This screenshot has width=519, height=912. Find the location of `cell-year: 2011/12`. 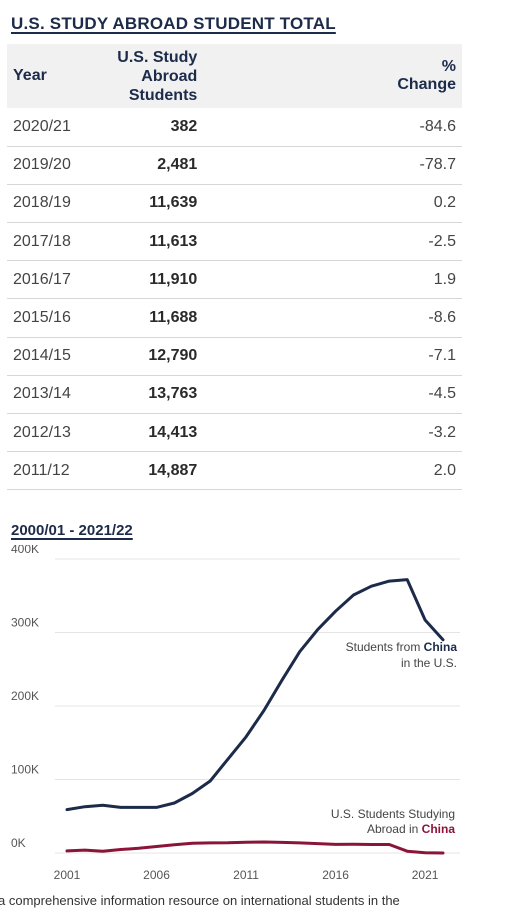

cell-year: 2011/12 is located at coordinates (41, 470).